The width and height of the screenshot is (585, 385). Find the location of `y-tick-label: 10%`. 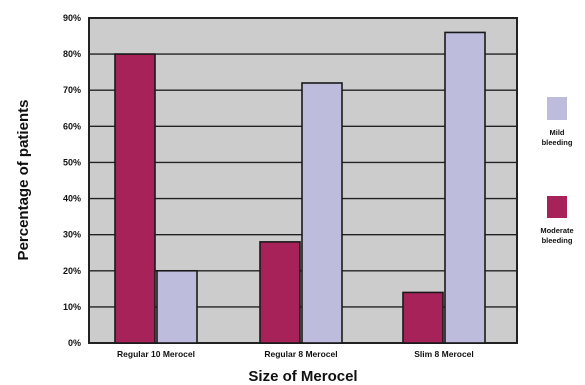

y-tick-label: 10% is located at coordinates (72, 307).